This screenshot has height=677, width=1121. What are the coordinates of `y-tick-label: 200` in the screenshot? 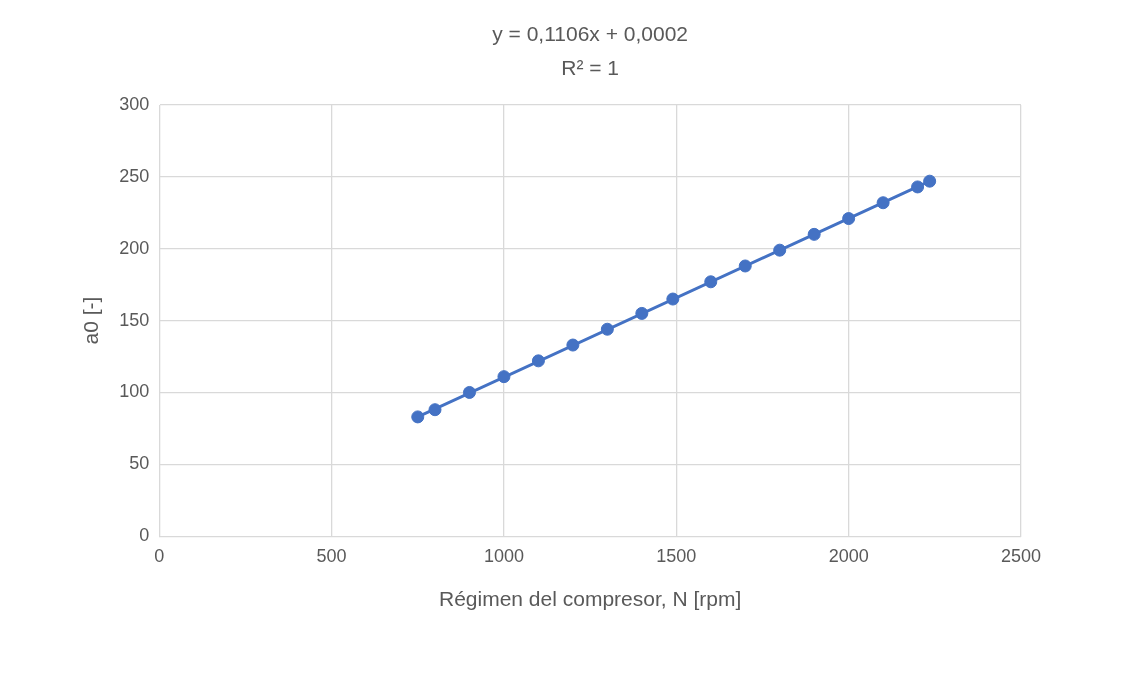 It's located at (134, 247).